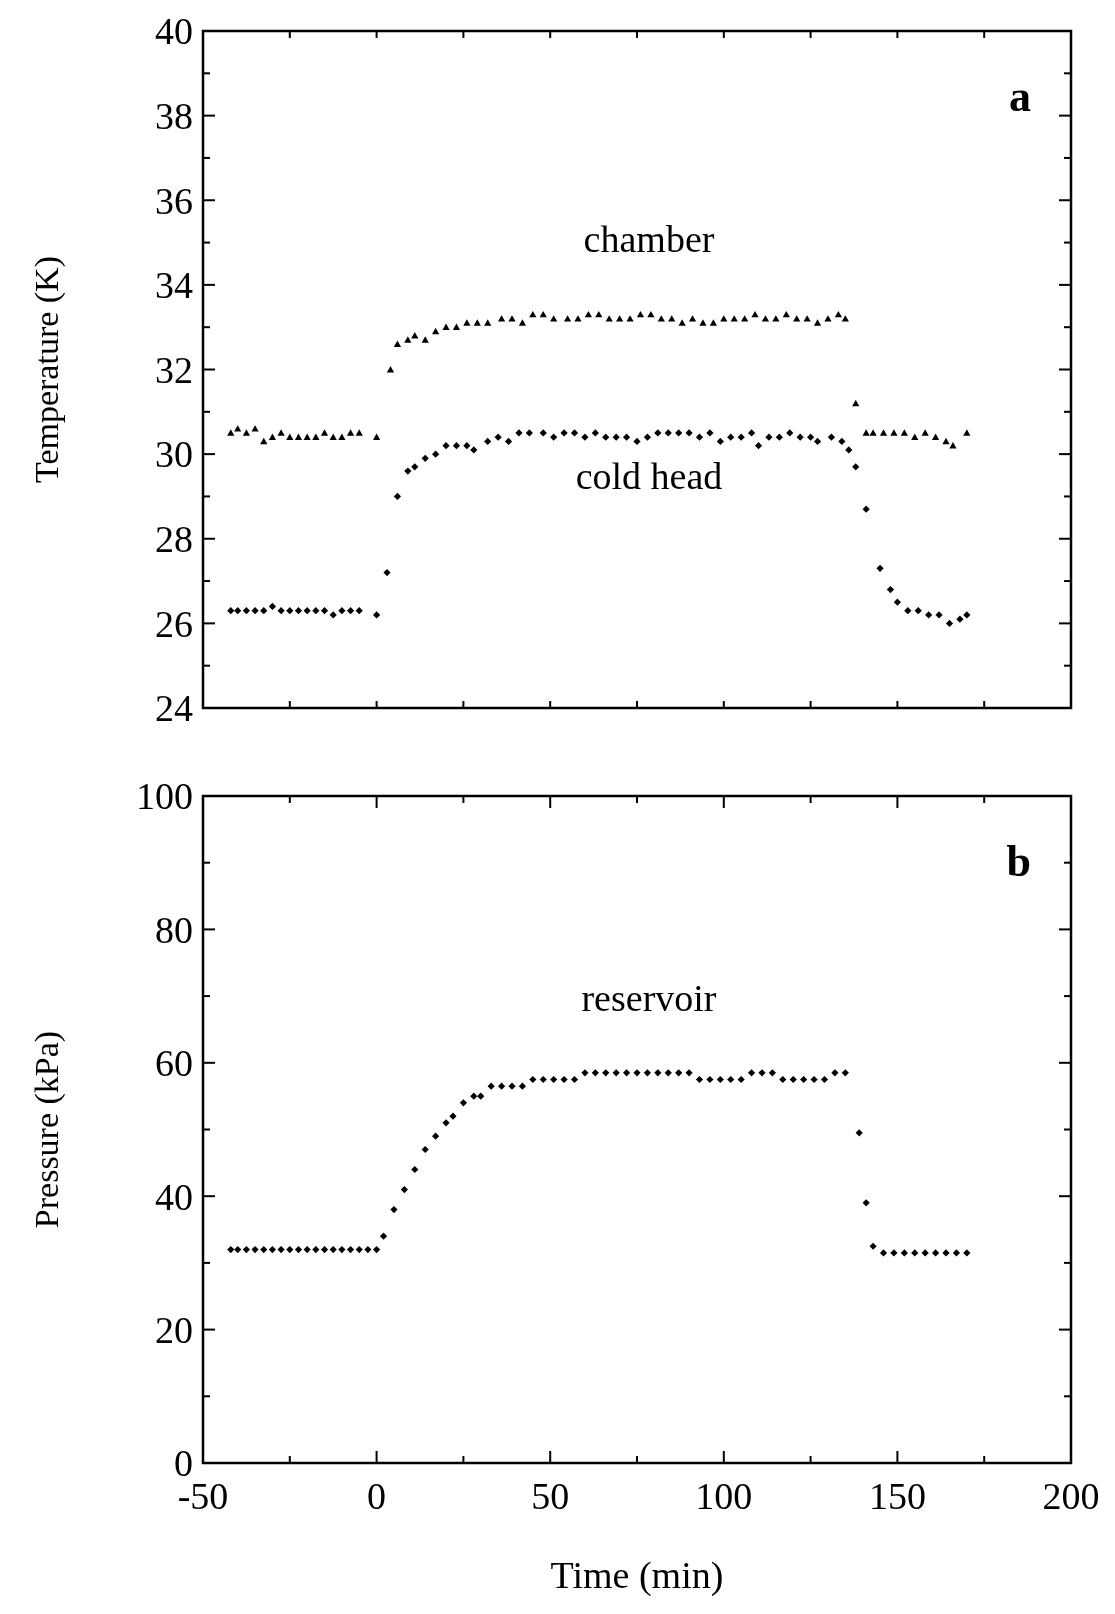  What do you see at coordinates (1018, 861) in the screenshot?
I see `annotation: b` at bounding box center [1018, 861].